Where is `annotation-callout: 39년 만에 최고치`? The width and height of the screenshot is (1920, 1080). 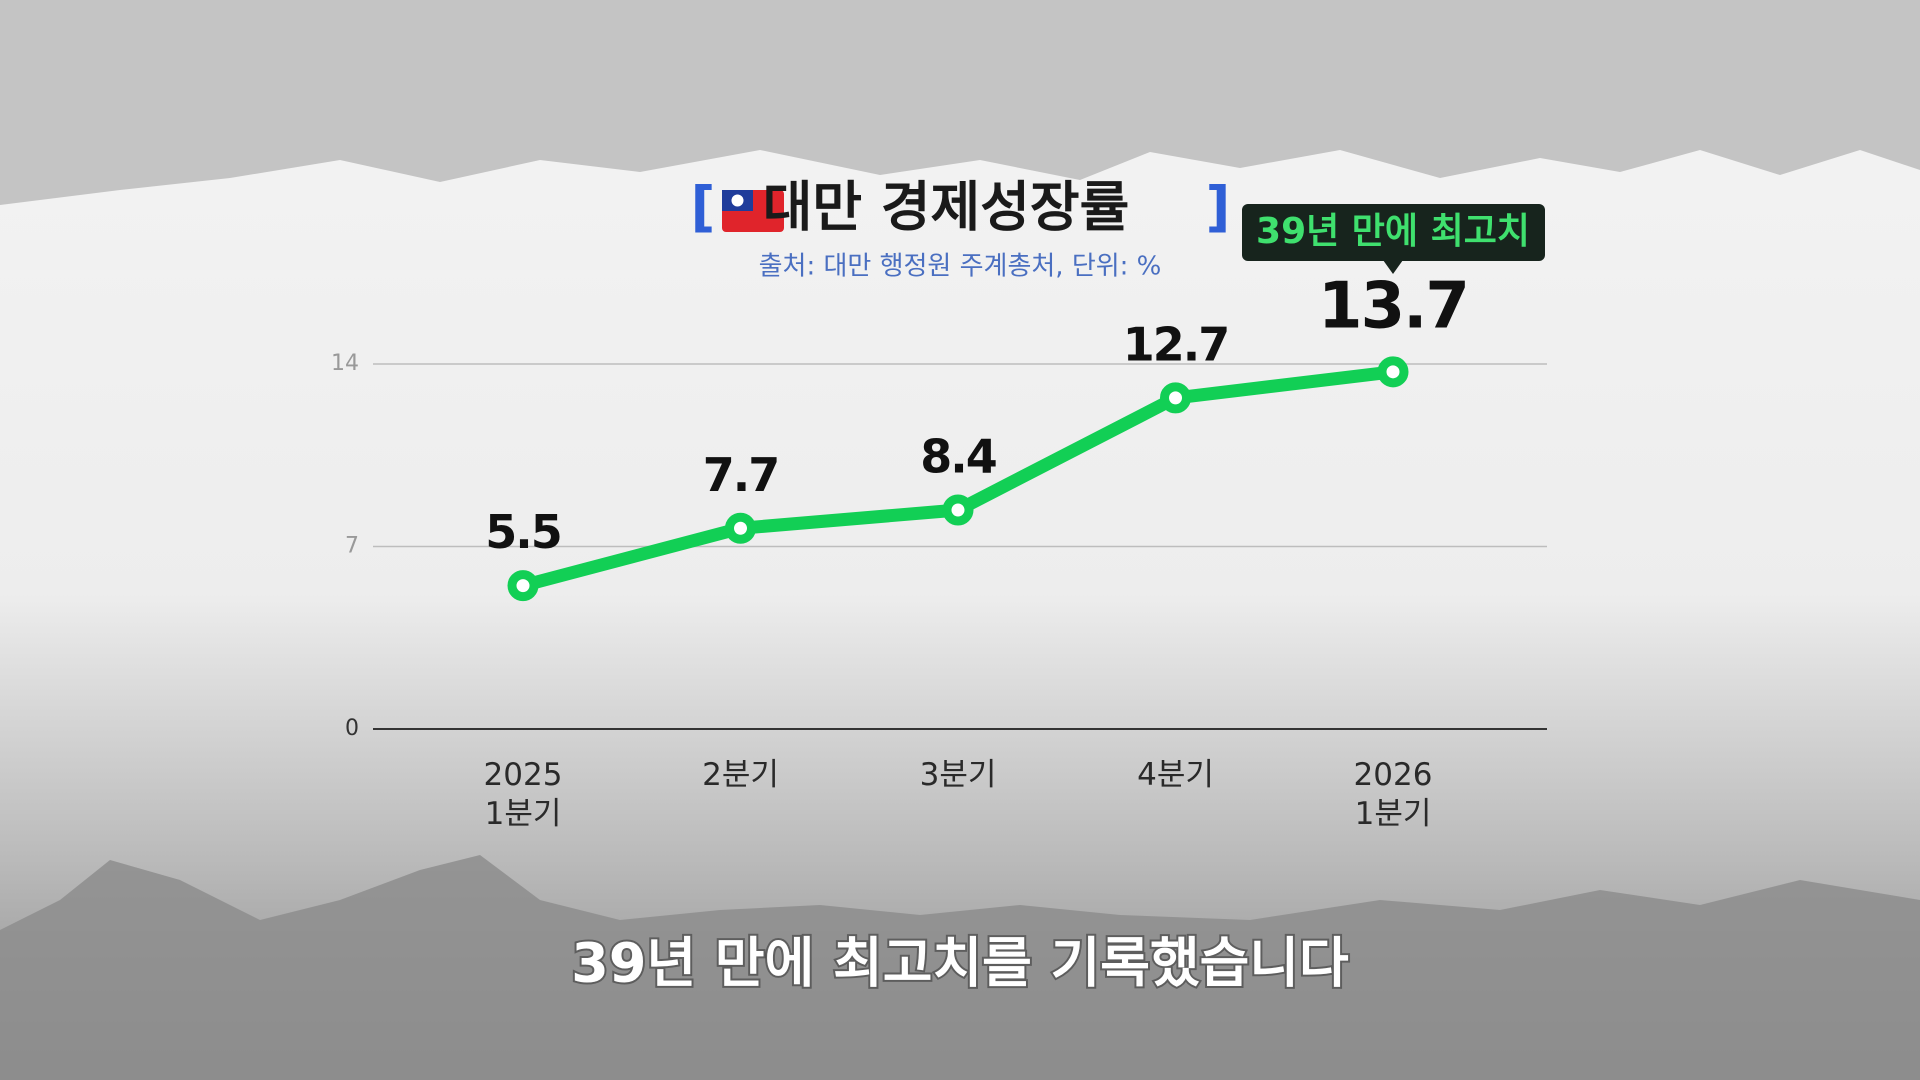
annotation-callout: 39년 만에 최고치 is located at coordinates (1393, 239).